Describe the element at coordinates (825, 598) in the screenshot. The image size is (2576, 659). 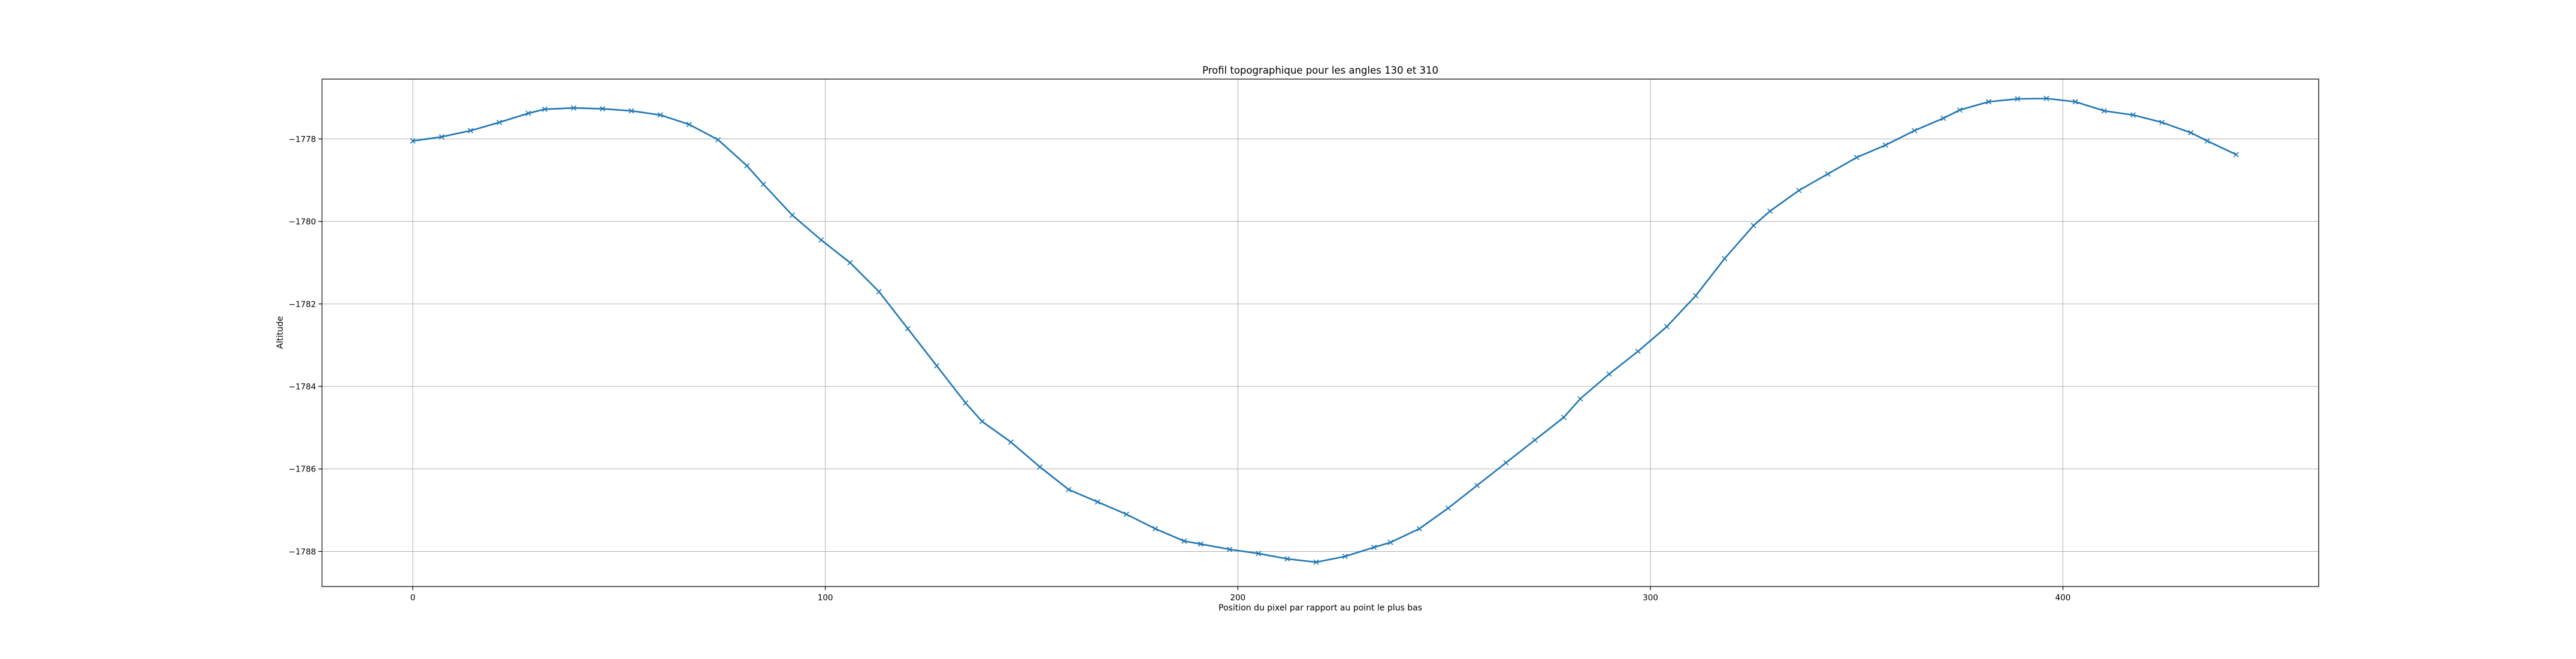
I see `x-tick-label: 100` at that location.